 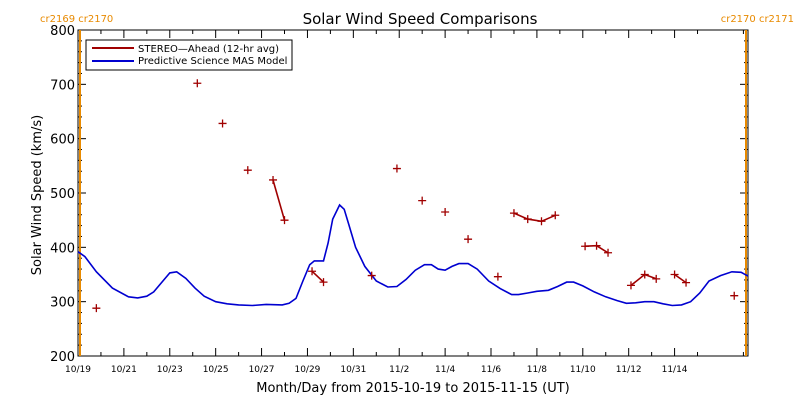 I want to click on y-tick-label: 400, so click(x=62, y=248).